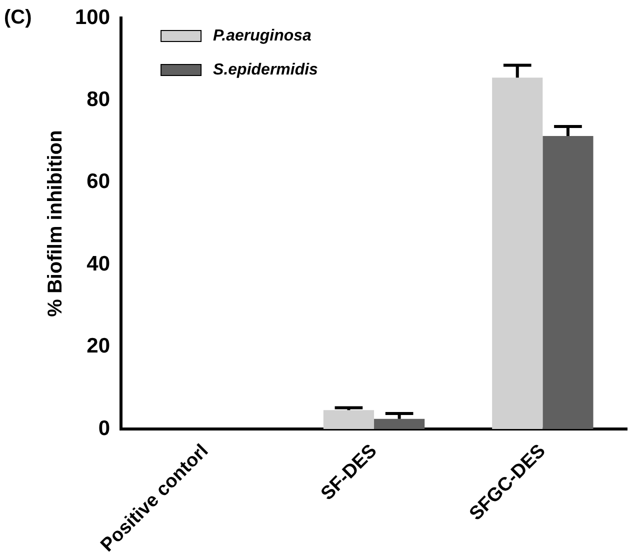 The image size is (635, 560). What do you see at coordinates (262, 35) in the screenshot?
I see `legend-label: P.aeruginosa` at bounding box center [262, 35].